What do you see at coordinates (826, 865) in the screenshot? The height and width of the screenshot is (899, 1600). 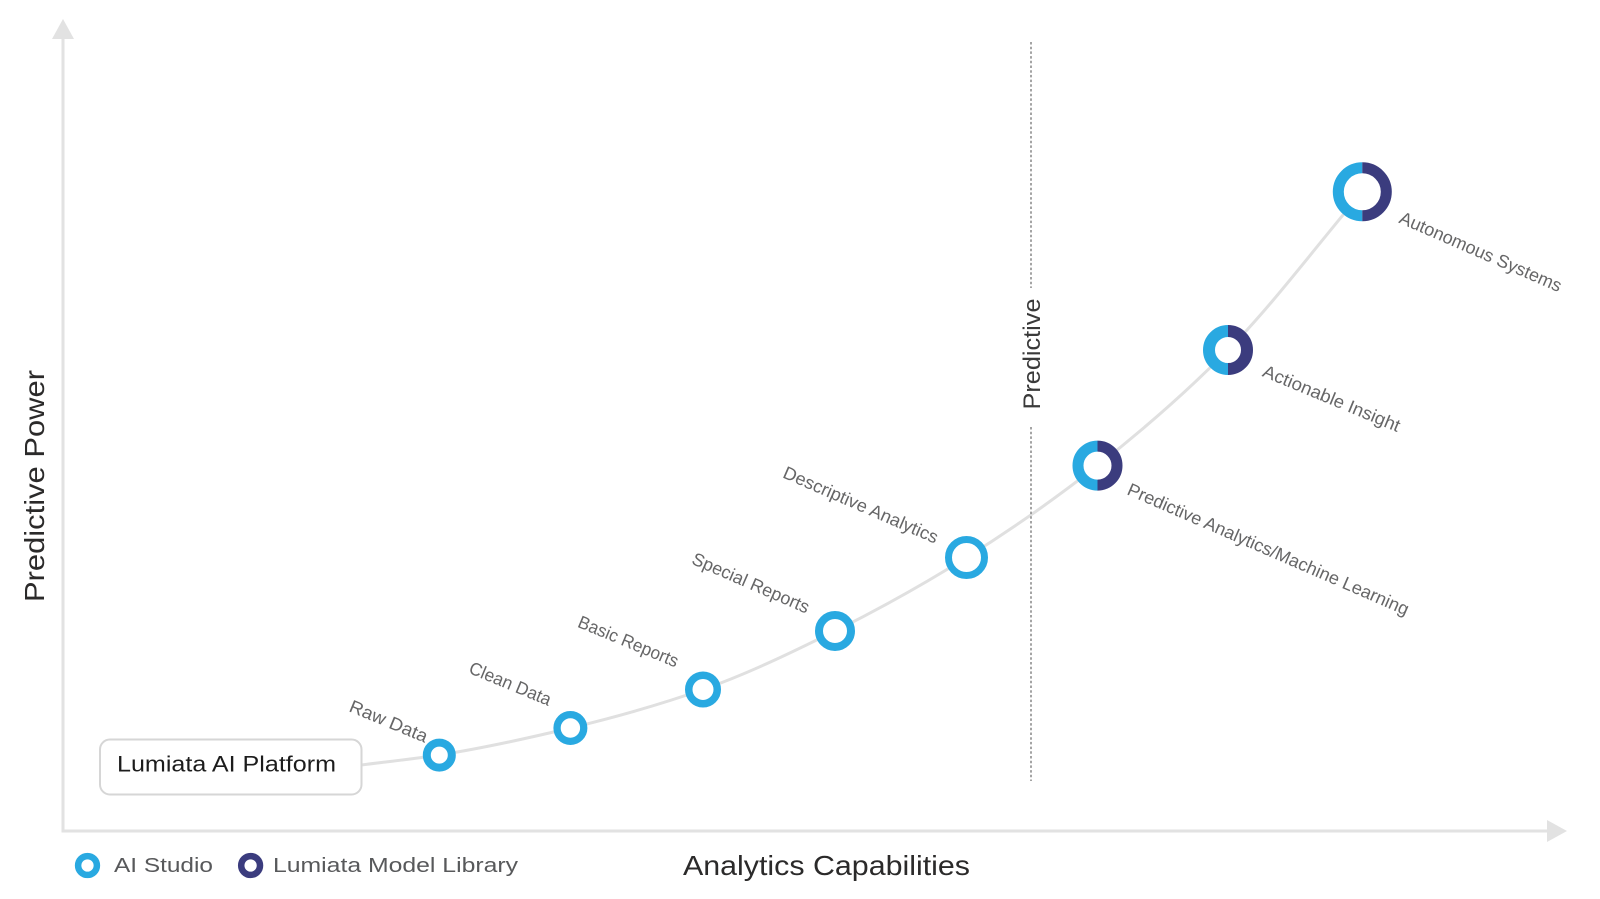 I see `svg-text: Analytics Capabilities` at bounding box center [826, 865].